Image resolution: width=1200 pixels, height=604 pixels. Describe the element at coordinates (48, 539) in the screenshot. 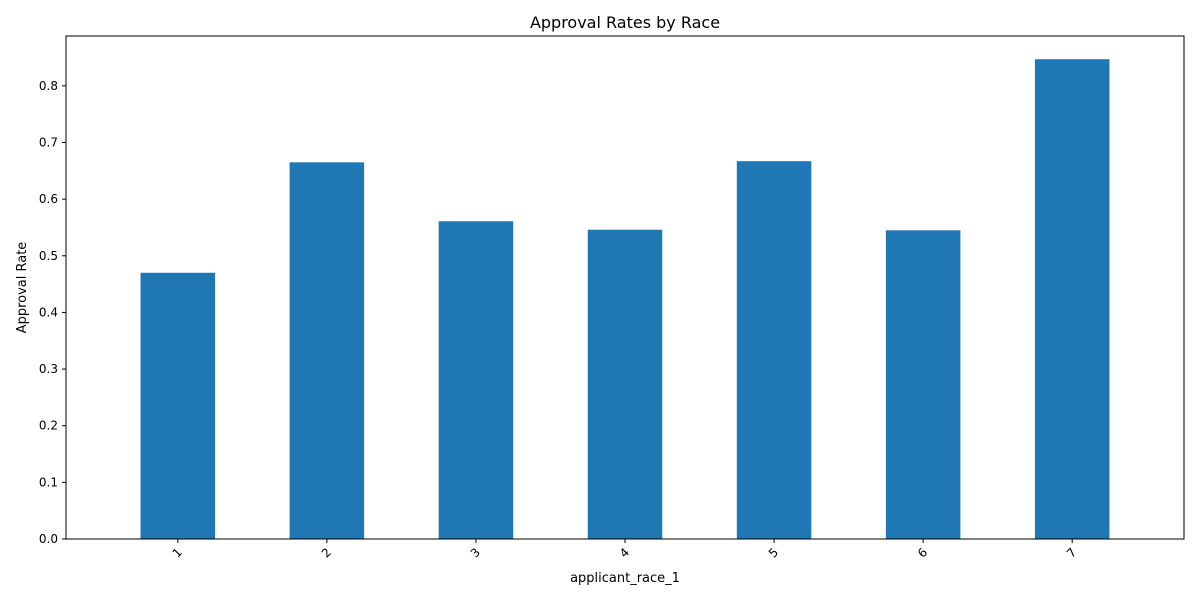

I see `y-tick-label: 0.0` at that location.